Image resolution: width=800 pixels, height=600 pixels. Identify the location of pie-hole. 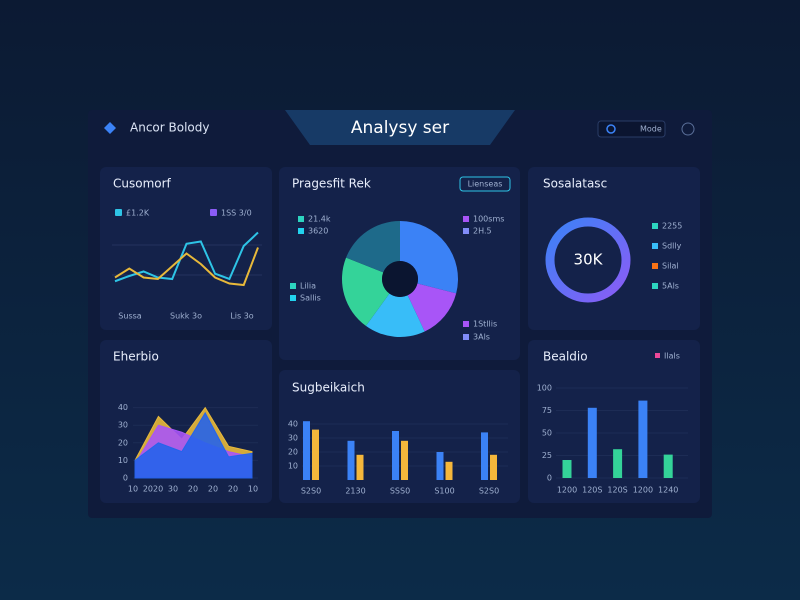
(400, 279).